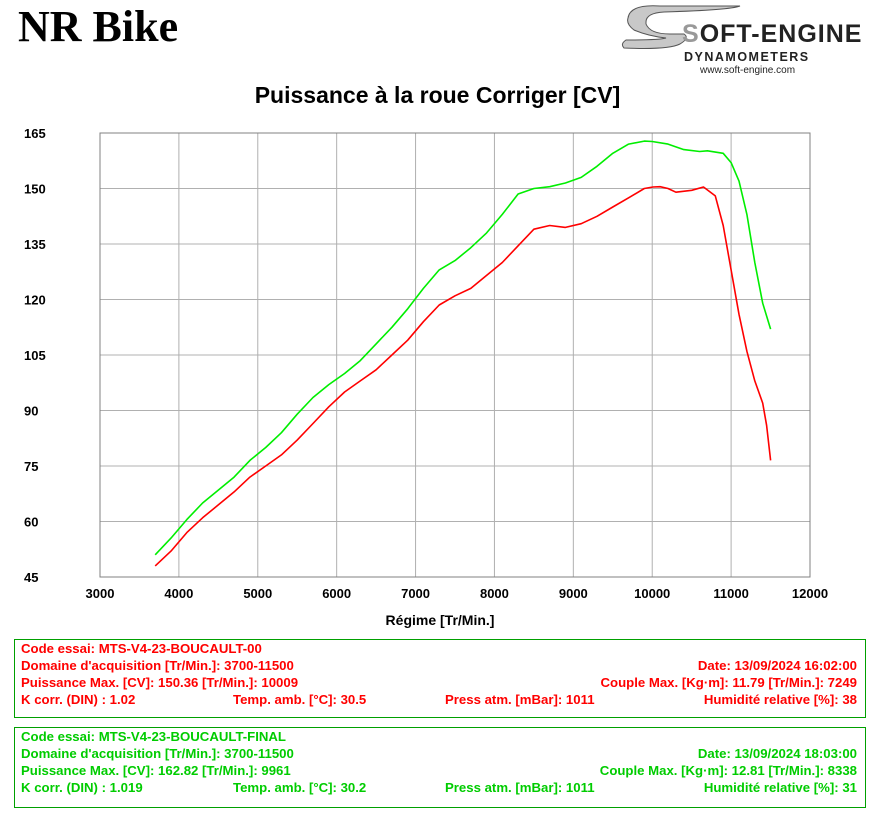 This screenshot has width=875, height=835. Describe the element at coordinates (31, 522) in the screenshot. I see `y-tick-label: 60` at that location.